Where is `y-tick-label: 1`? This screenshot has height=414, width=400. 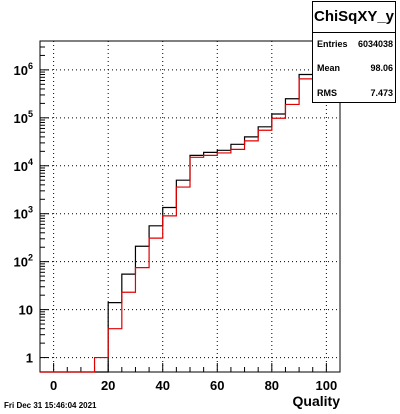
y-tick-label: 1 is located at coordinates (29, 358).